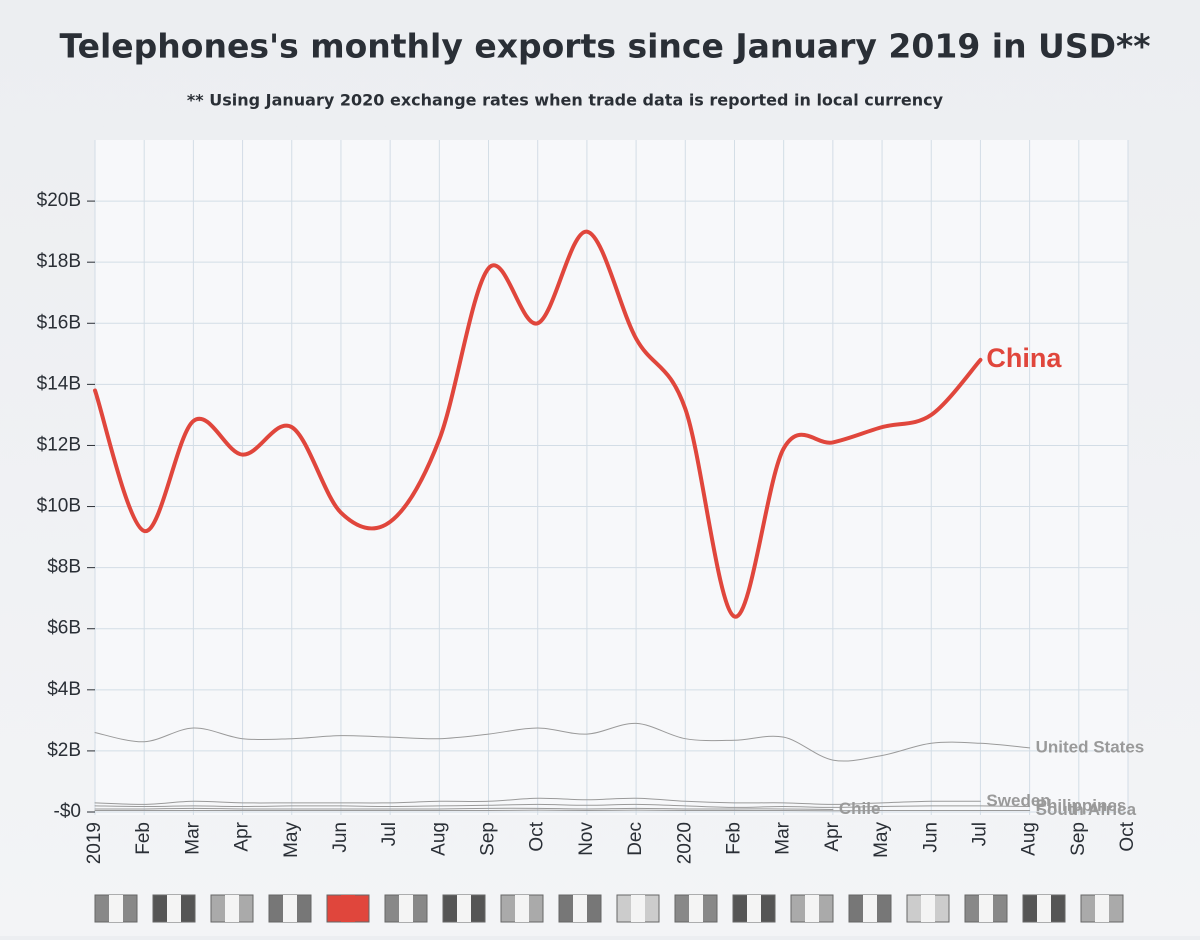 The height and width of the screenshot is (940, 1200). I want to click on y-tick-label: $12B, so click(59, 444).